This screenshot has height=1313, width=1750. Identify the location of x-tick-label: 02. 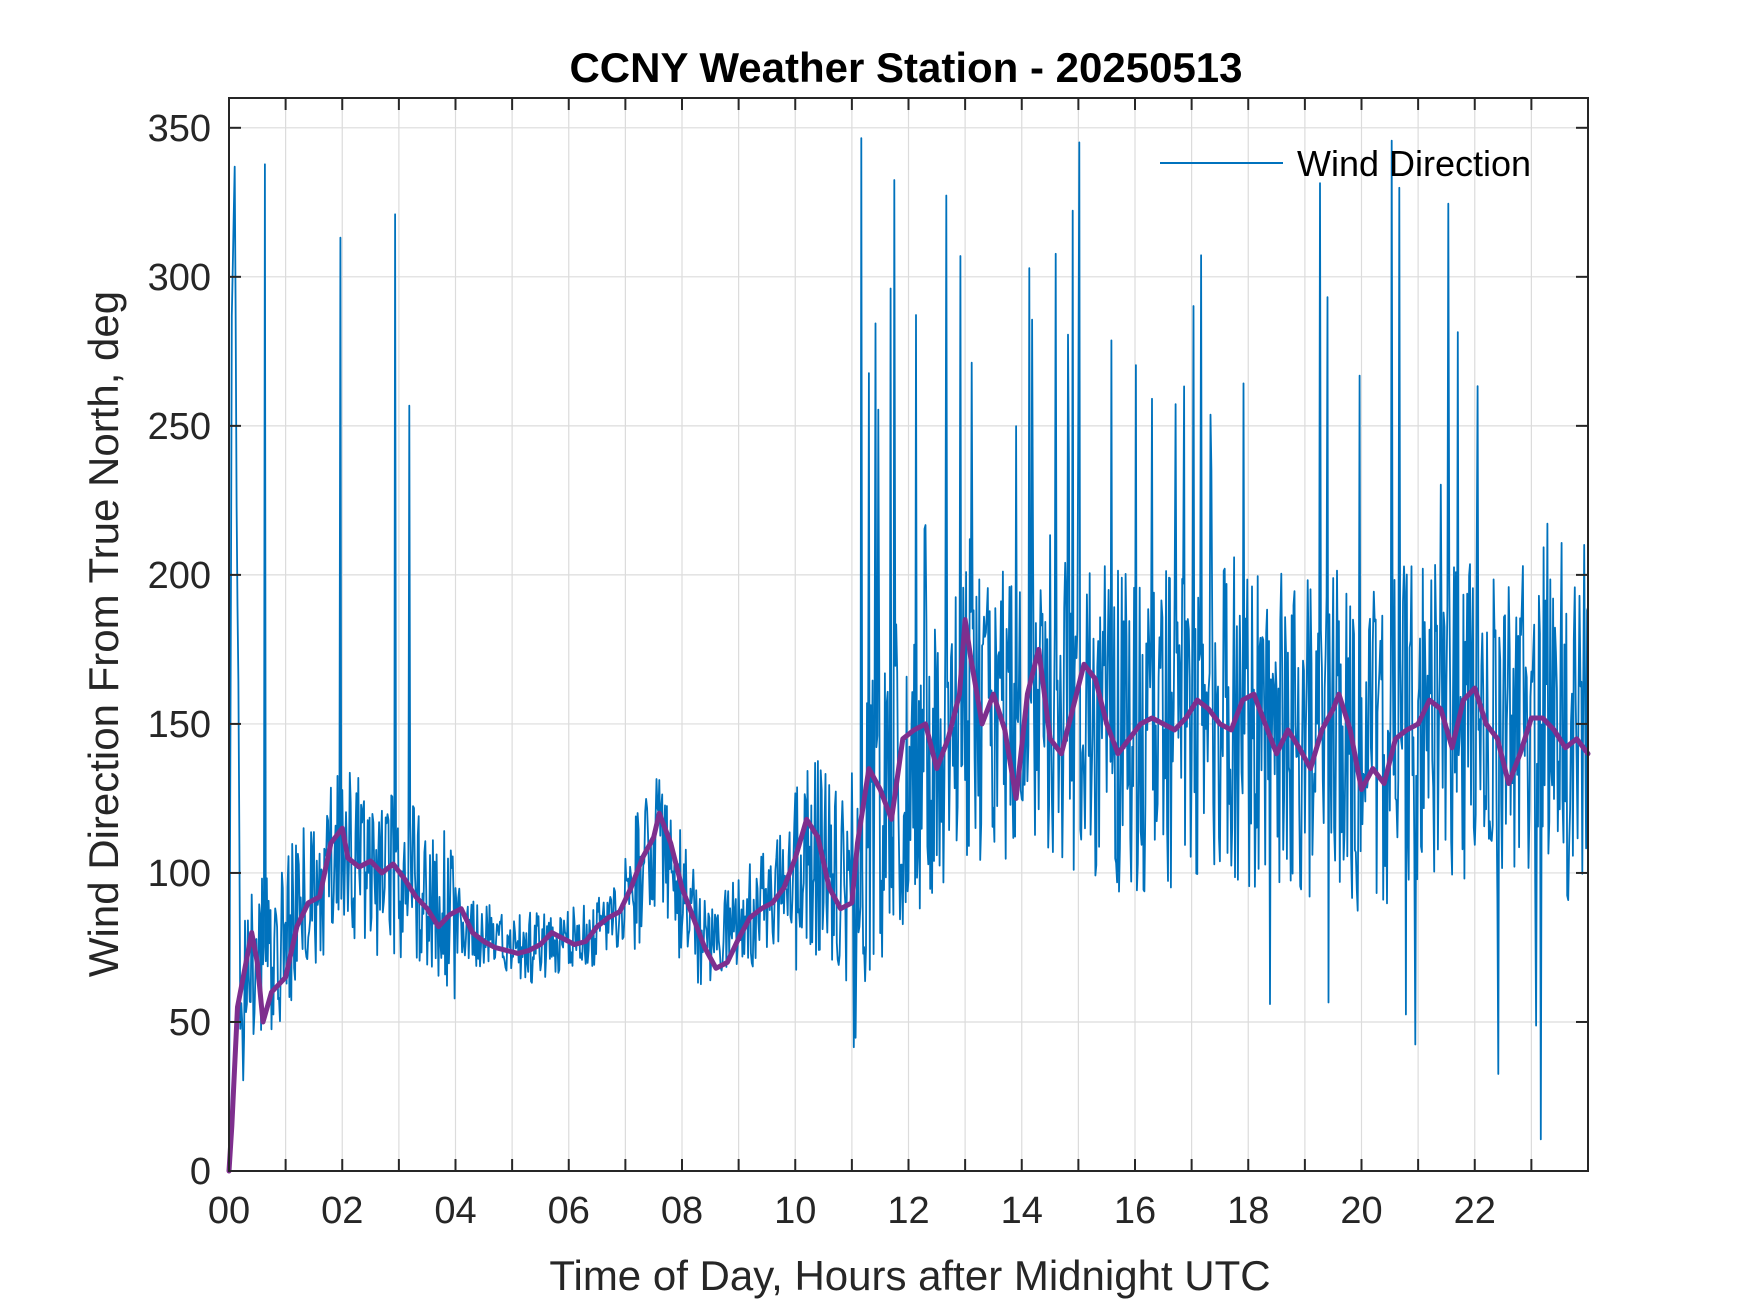
(342, 1211).